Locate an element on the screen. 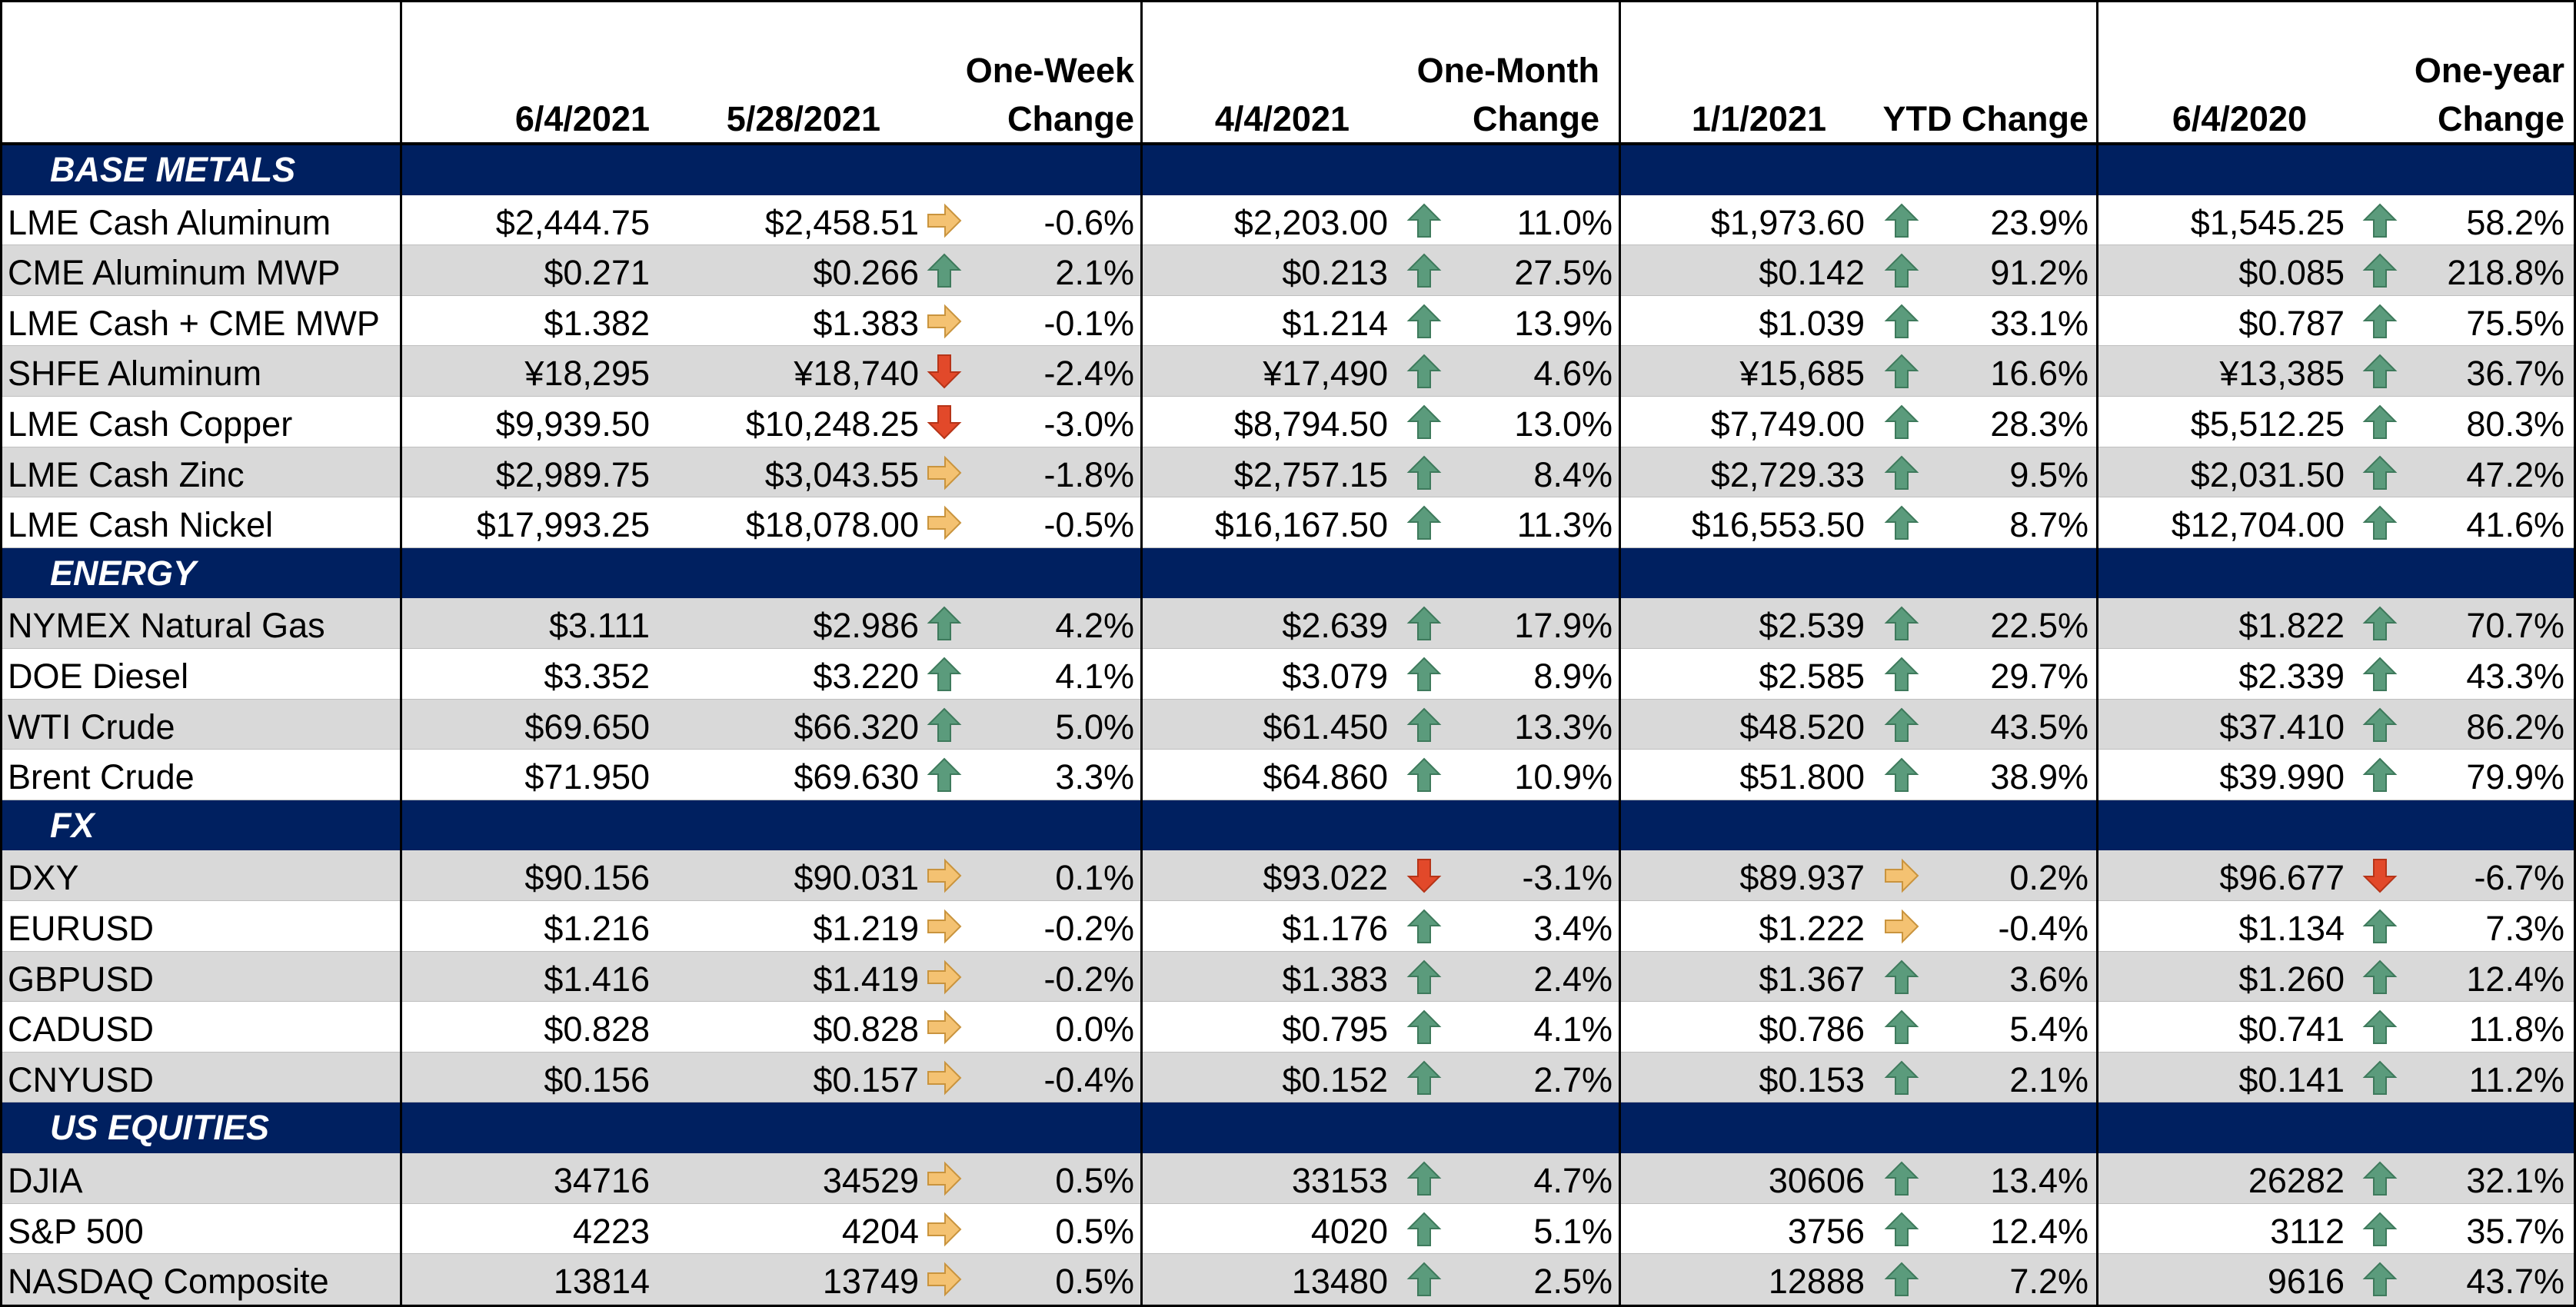 The width and height of the screenshot is (2576, 1307). cell-v5: $12,704.00 is located at coordinates (2258, 525).